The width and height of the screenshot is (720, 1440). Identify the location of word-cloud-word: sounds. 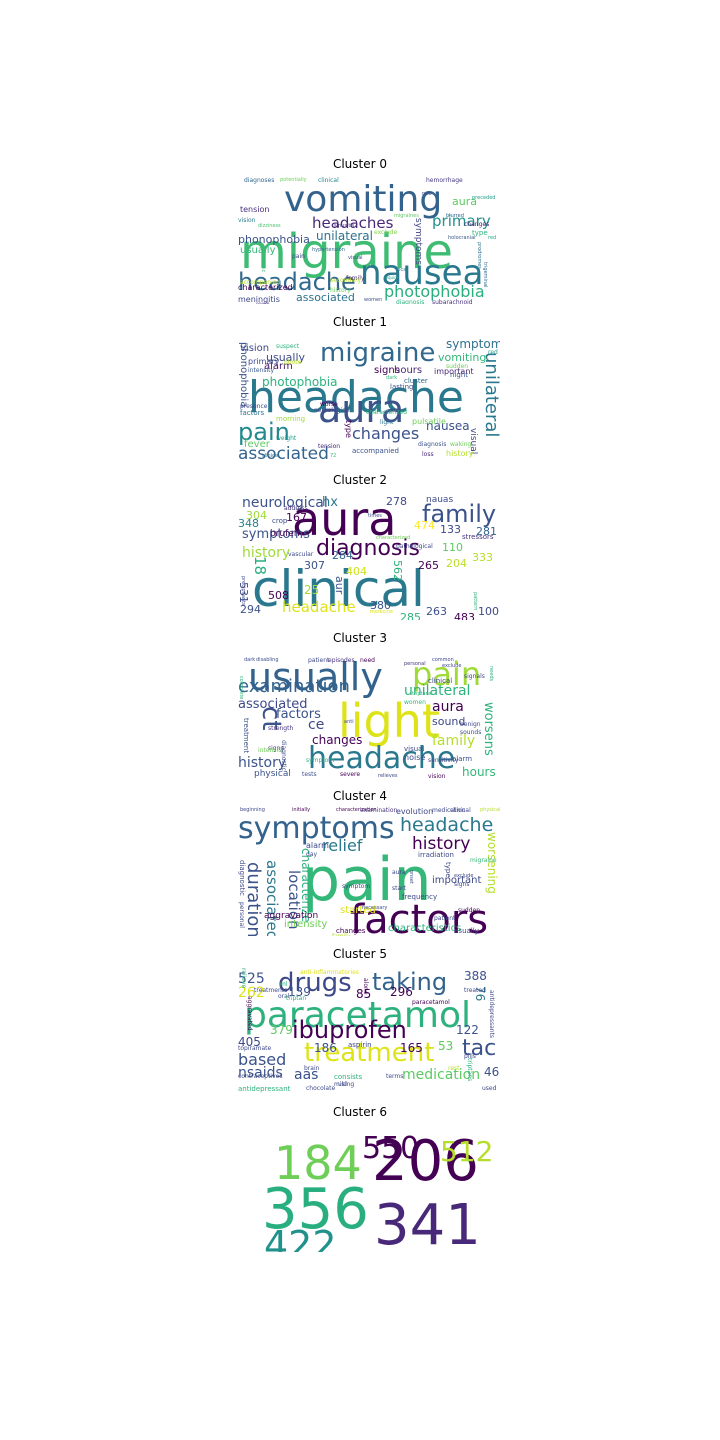
(471, 732).